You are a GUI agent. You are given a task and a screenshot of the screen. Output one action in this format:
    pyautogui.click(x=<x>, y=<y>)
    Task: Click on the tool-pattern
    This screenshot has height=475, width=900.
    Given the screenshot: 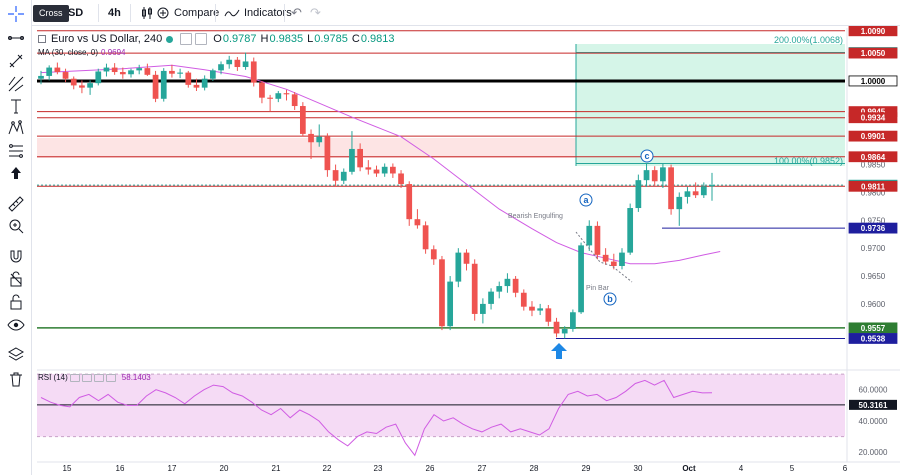 What is the action you would take?
    pyautogui.click(x=16, y=128)
    